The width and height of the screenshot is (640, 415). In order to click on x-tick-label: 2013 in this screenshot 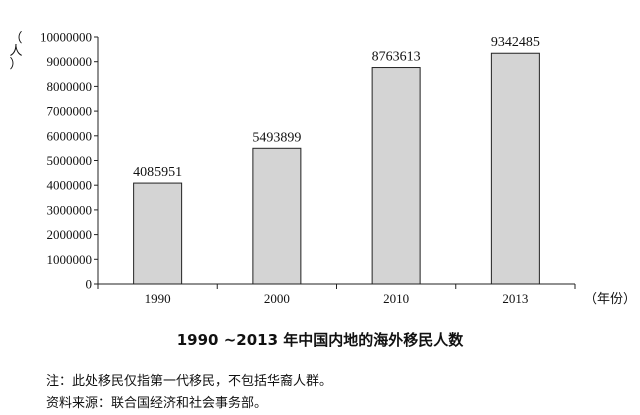, I will do `click(515, 298)`.